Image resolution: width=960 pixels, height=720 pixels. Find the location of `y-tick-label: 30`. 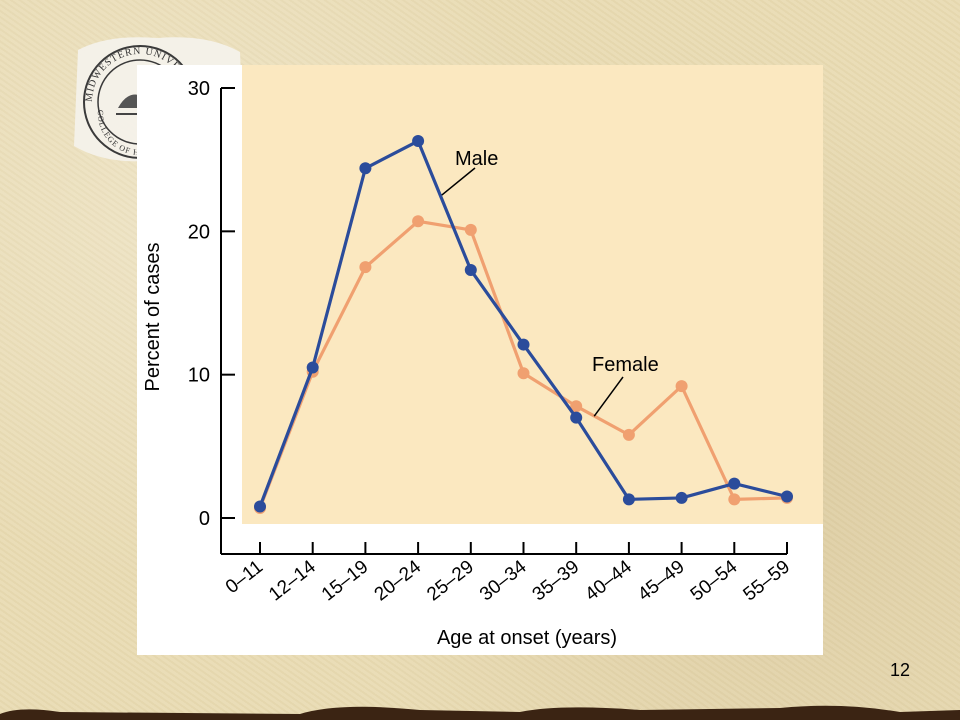

y-tick-label: 30 is located at coordinates (199, 89).